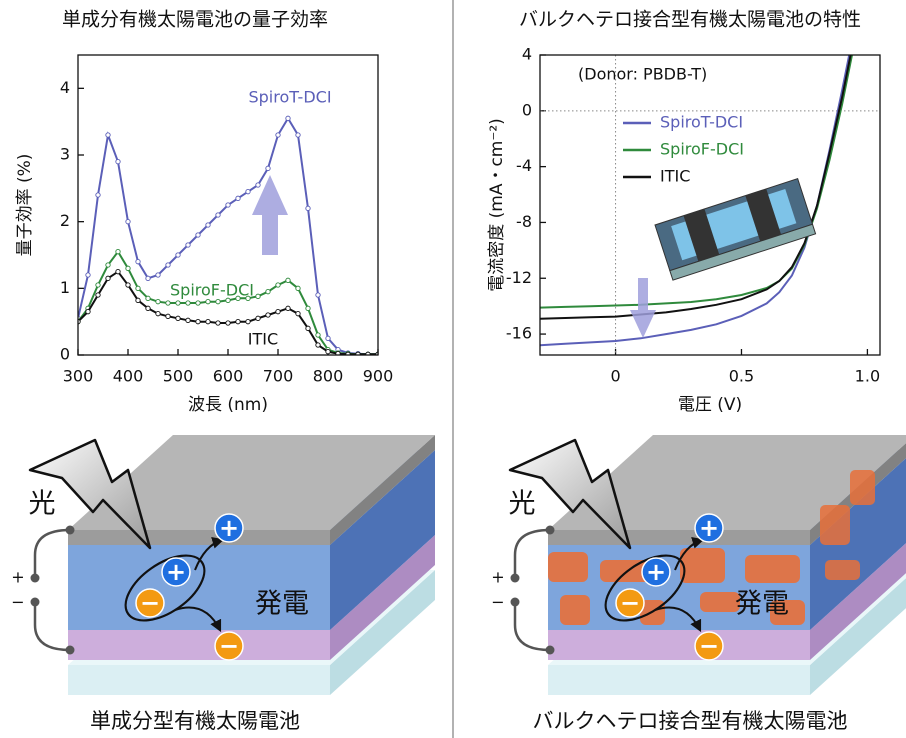 The height and width of the screenshot is (738, 906). What do you see at coordinates (702, 149) in the screenshot?
I see `legend-label: SpiroF-DCI` at bounding box center [702, 149].